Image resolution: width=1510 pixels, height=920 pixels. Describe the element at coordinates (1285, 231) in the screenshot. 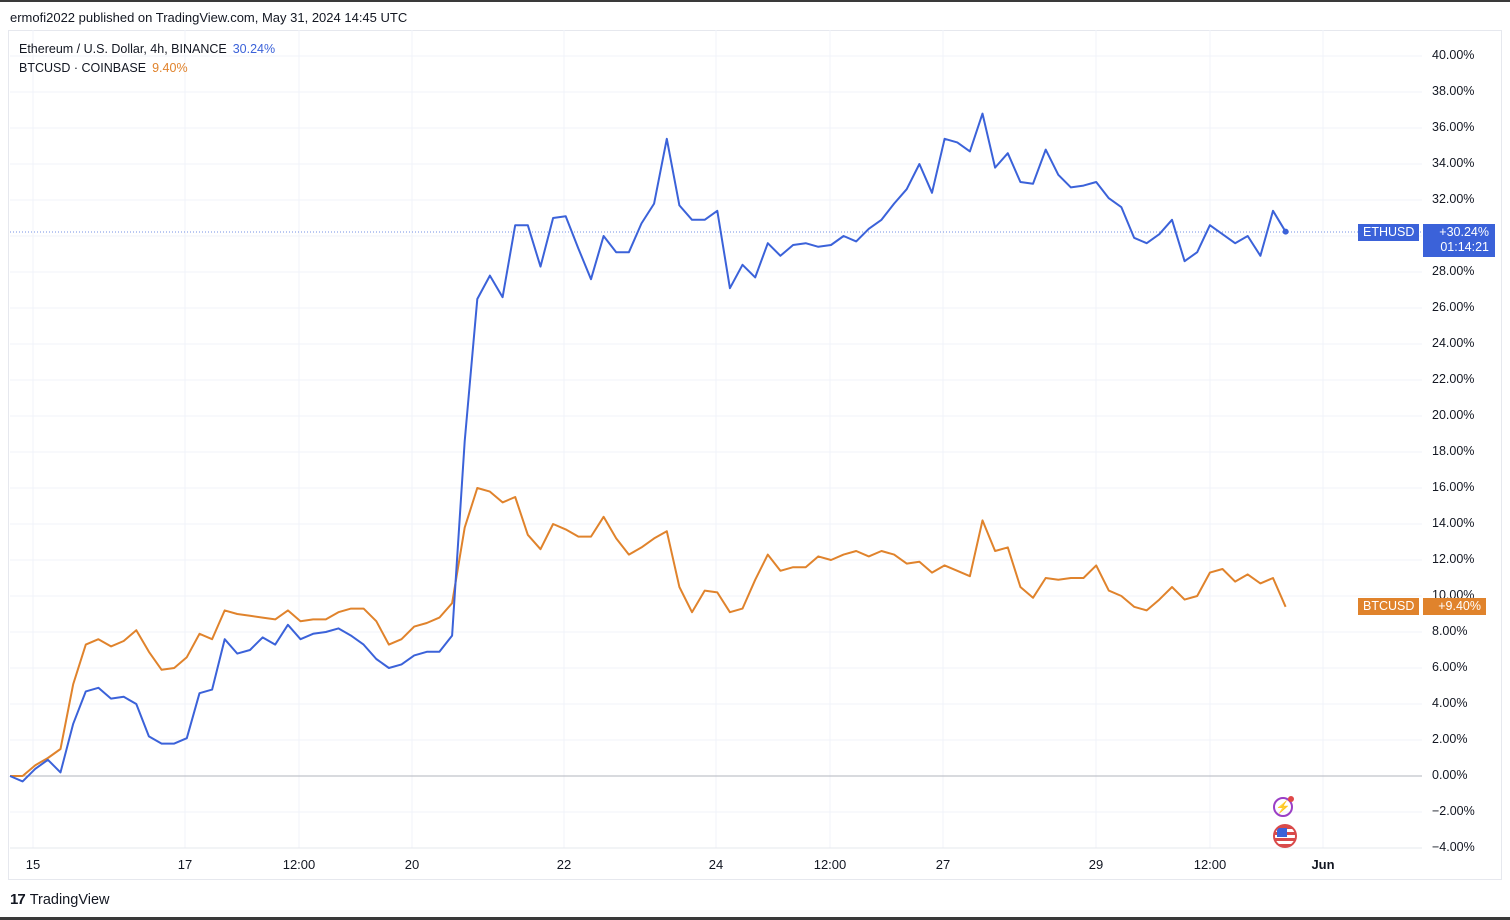

I see `eth-last-point` at that location.